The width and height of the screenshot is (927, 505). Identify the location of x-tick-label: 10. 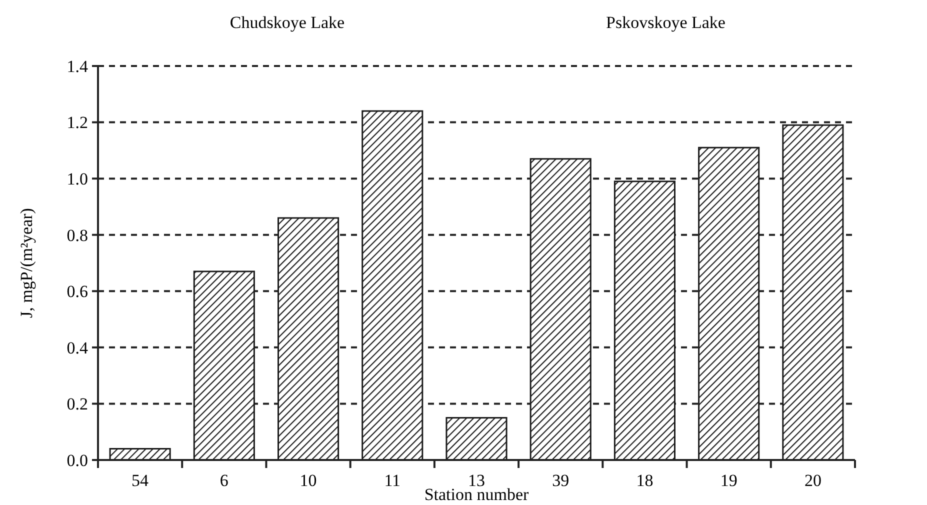
(308, 480).